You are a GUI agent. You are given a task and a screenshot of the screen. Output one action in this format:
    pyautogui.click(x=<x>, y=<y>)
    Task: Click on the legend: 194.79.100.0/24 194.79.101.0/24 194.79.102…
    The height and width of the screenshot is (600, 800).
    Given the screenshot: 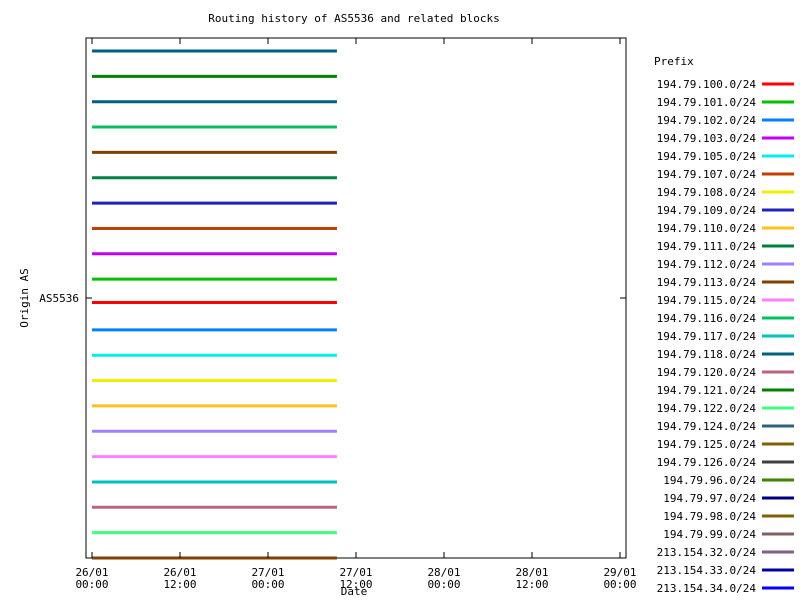 What is the action you would take?
    pyautogui.click(x=725, y=336)
    